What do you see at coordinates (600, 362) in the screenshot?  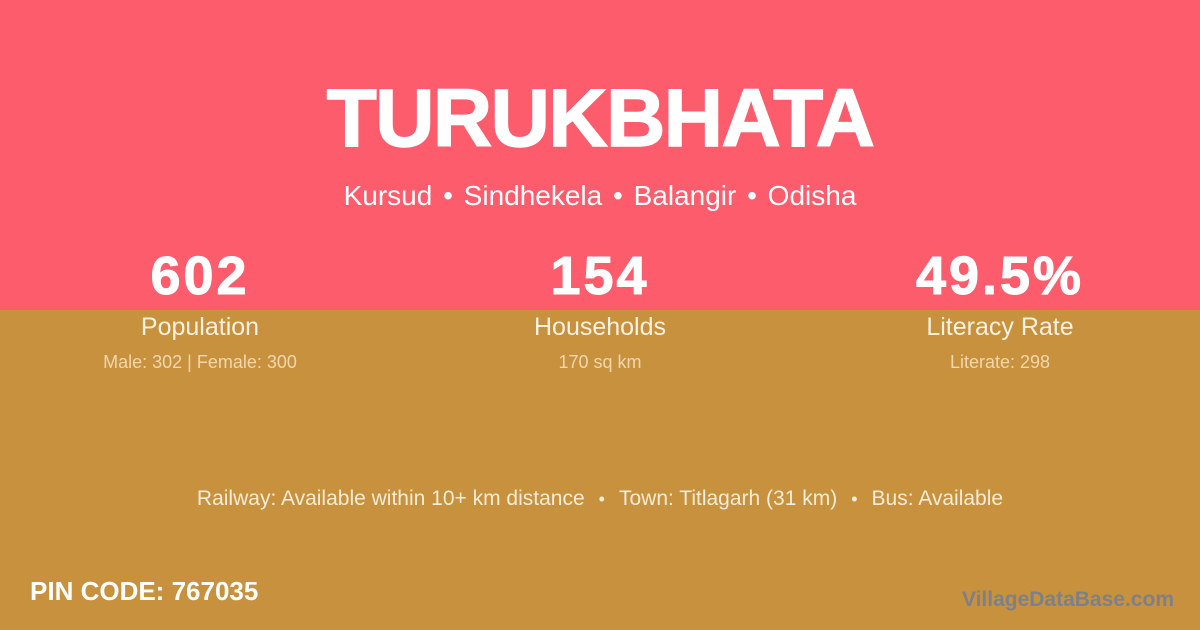 I see `households-detail: 170 sq km` at bounding box center [600, 362].